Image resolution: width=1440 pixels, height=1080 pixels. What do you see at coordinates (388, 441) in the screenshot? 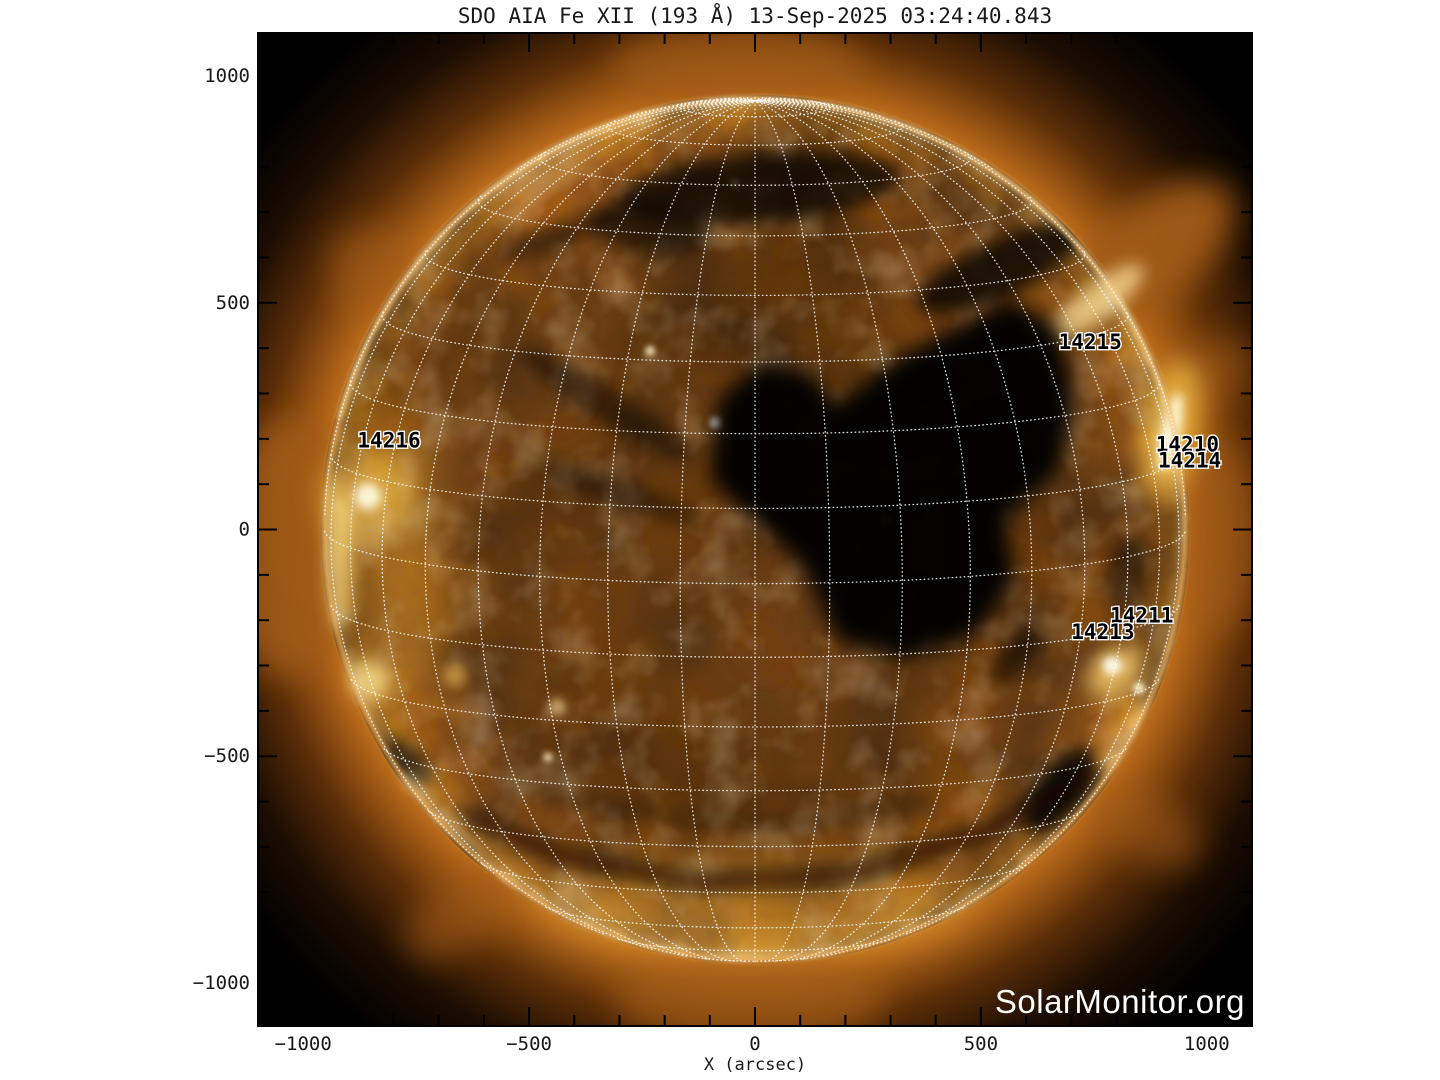
I see `active-region-label-14216: 14216` at bounding box center [388, 441].